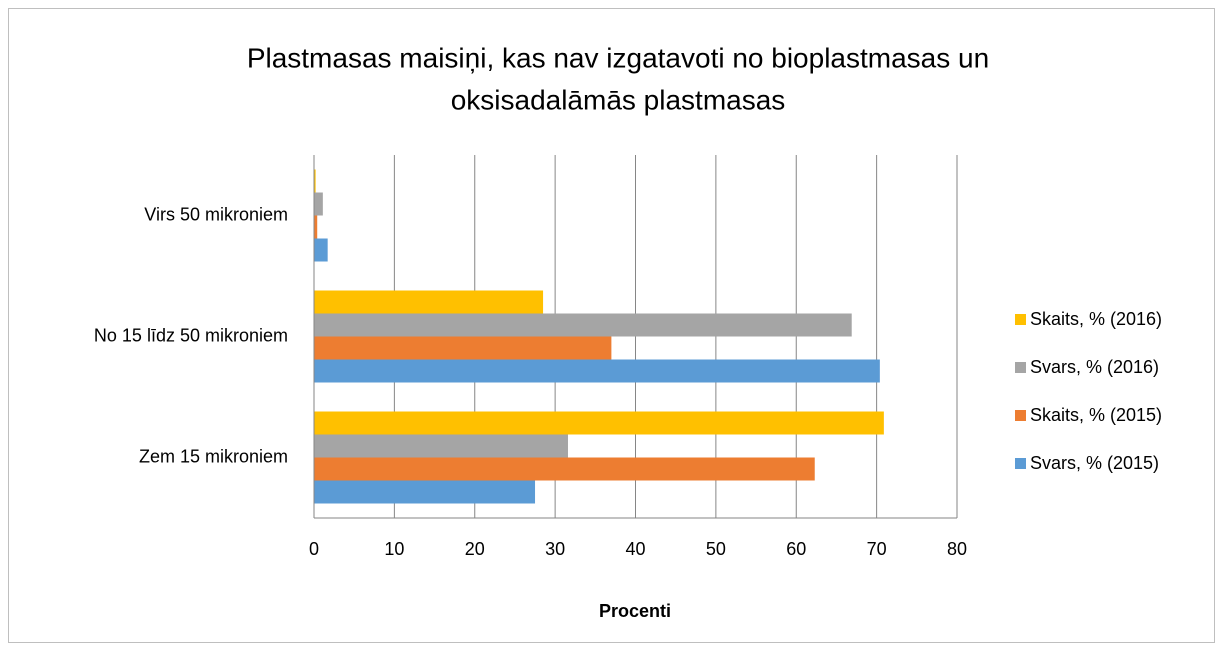 This screenshot has height=657, width=1223. What do you see at coordinates (635, 549) in the screenshot?
I see `x-tick-label: 40` at bounding box center [635, 549].